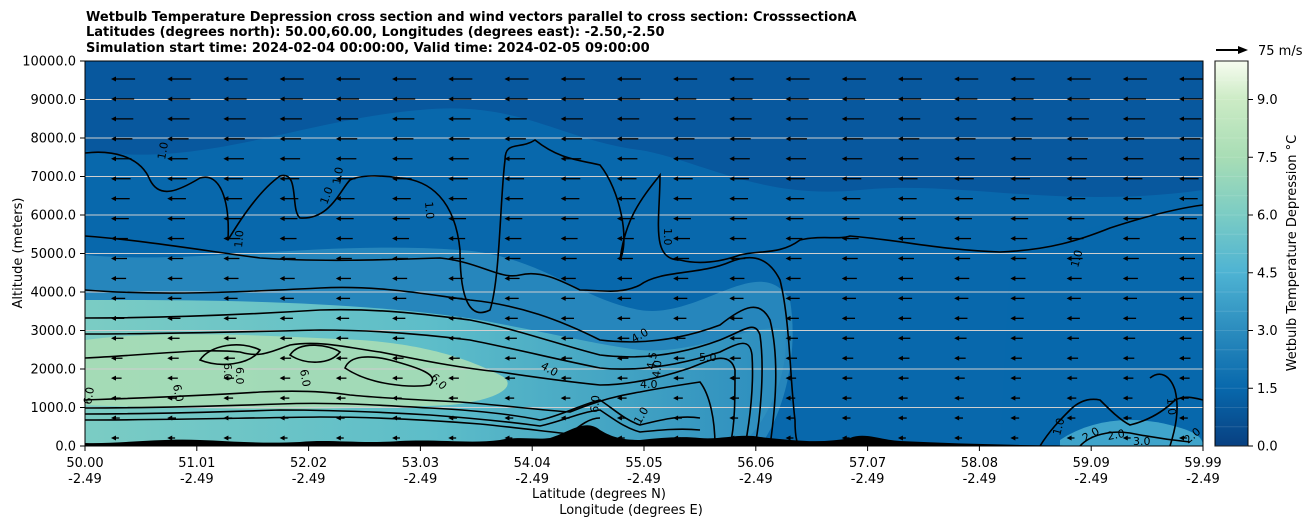 The height and width of the screenshot is (526, 1312). I want to click on terrain, so click(644, 435).